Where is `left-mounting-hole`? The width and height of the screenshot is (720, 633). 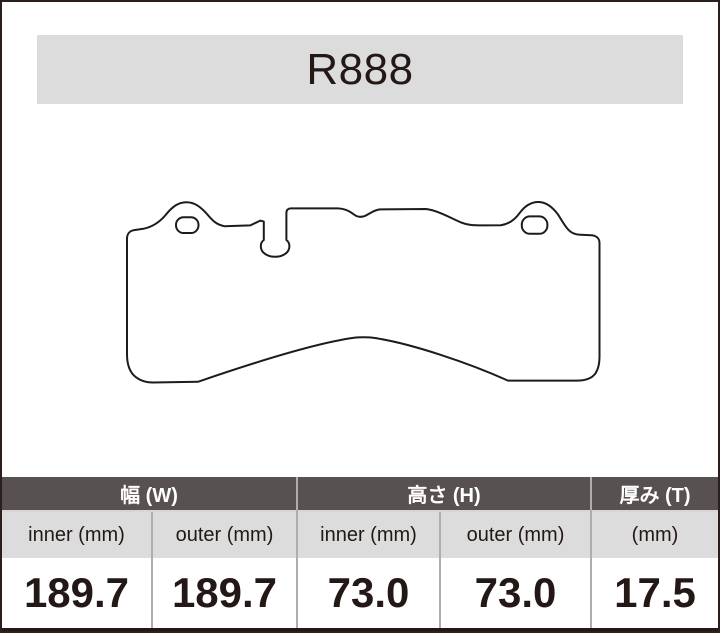 left-mounting-hole is located at coordinates (187, 225).